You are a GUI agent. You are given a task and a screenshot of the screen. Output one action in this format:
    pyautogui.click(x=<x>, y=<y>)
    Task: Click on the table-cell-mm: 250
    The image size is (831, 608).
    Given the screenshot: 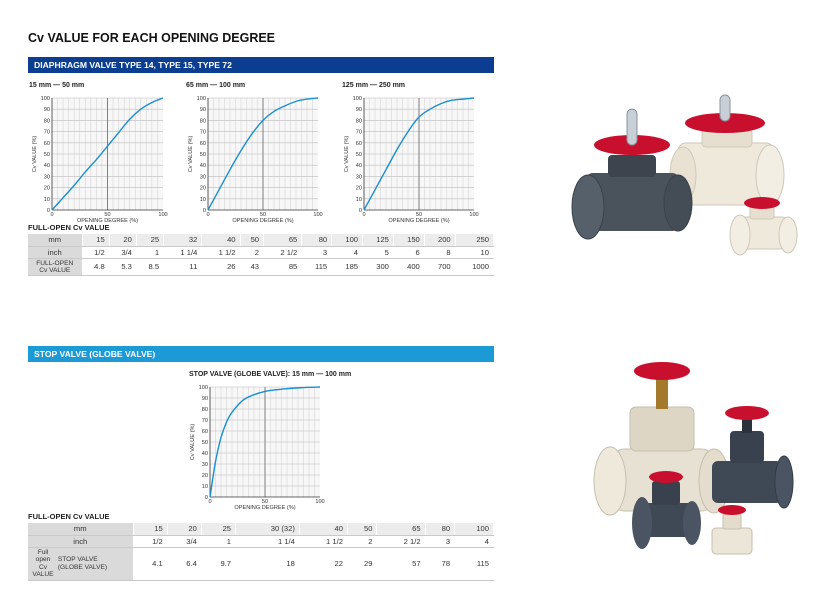 What is the action you would take?
    pyautogui.click(x=475, y=240)
    